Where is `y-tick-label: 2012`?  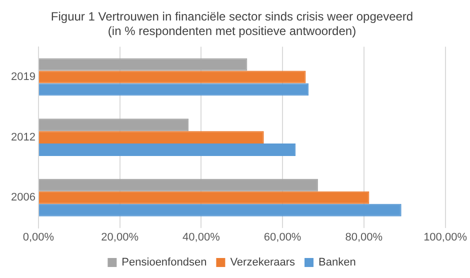
y-tick-label: 2012 is located at coordinates (23, 137).